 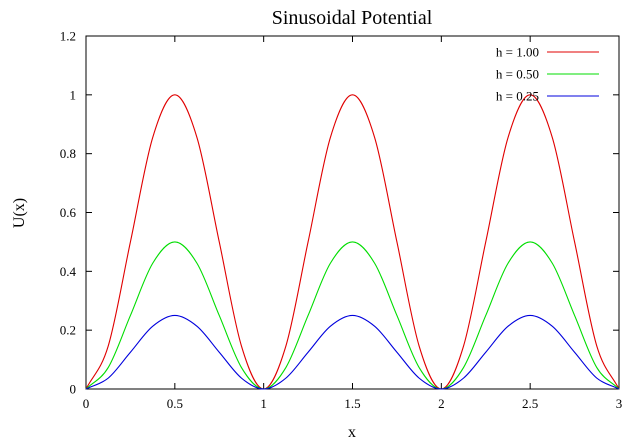 I want to click on x-tick-label: 1.5, so click(x=352, y=403).